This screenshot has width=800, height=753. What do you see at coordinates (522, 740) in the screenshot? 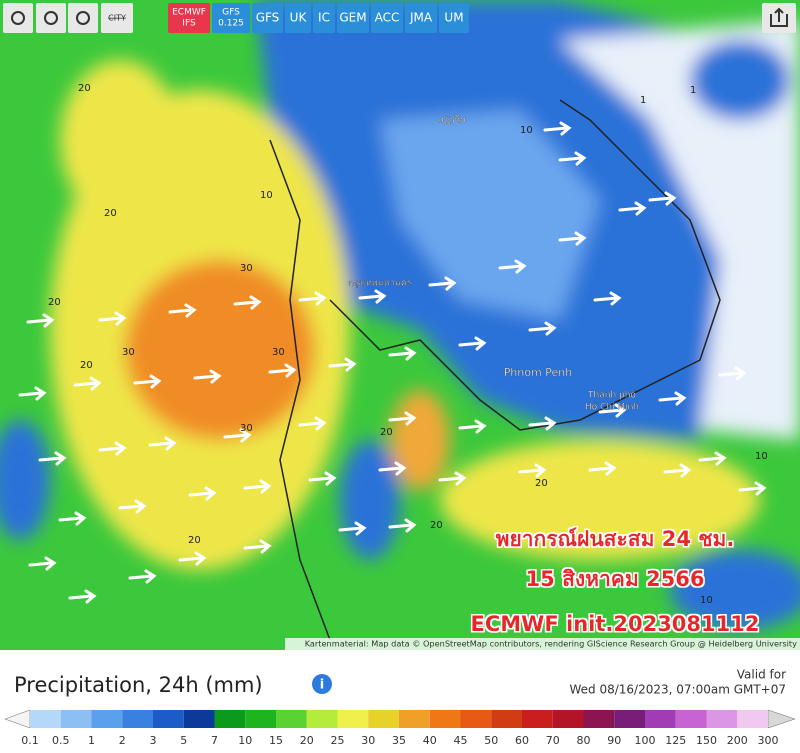
I see `colorbar-label: 60` at bounding box center [522, 740].